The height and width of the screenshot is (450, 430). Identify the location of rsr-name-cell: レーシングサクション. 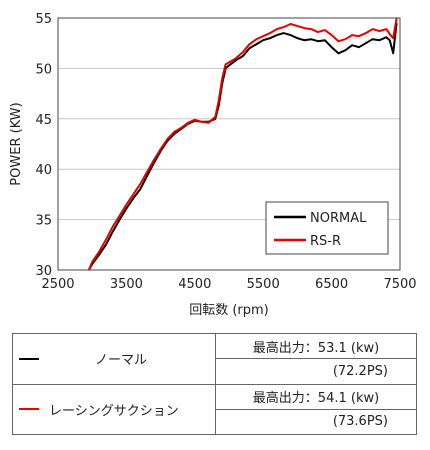
(114, 409).